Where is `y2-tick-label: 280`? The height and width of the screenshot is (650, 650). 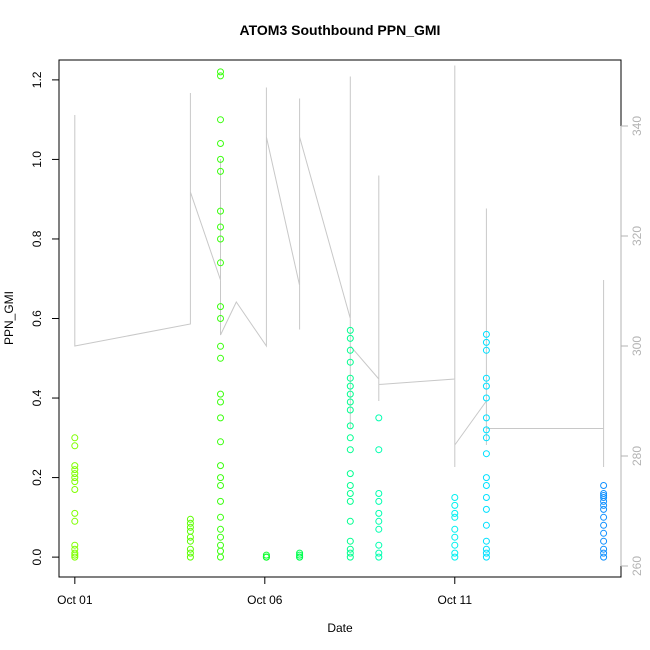
y2-tick-label: 280 is located at coordinates (637, 456).